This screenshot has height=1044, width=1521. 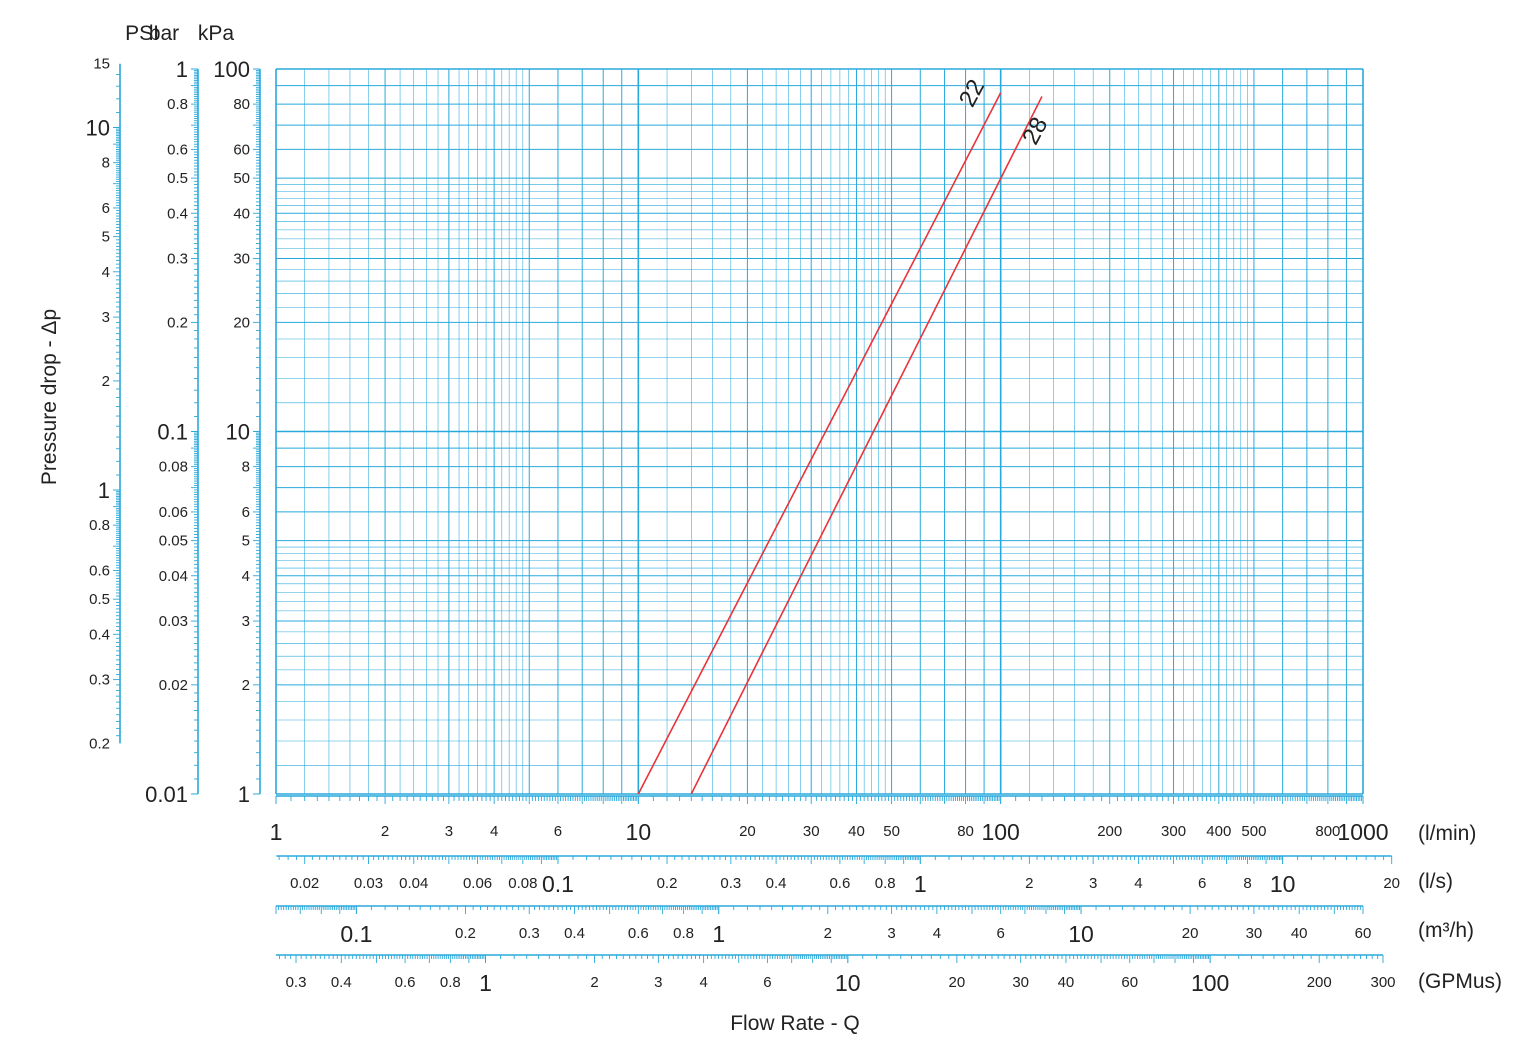 I want to click on x-tick-label-2: 4, so click(x=937, y=933).